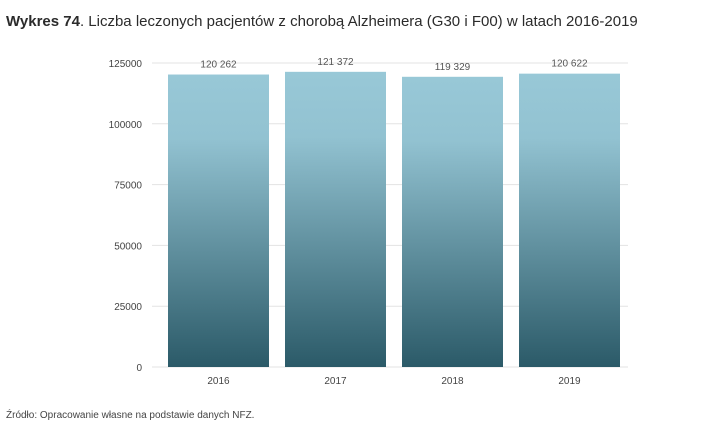  Describe the element at coordinates (128, 246) in the screenshot. I see `y-tick-label: 50000` at that location.